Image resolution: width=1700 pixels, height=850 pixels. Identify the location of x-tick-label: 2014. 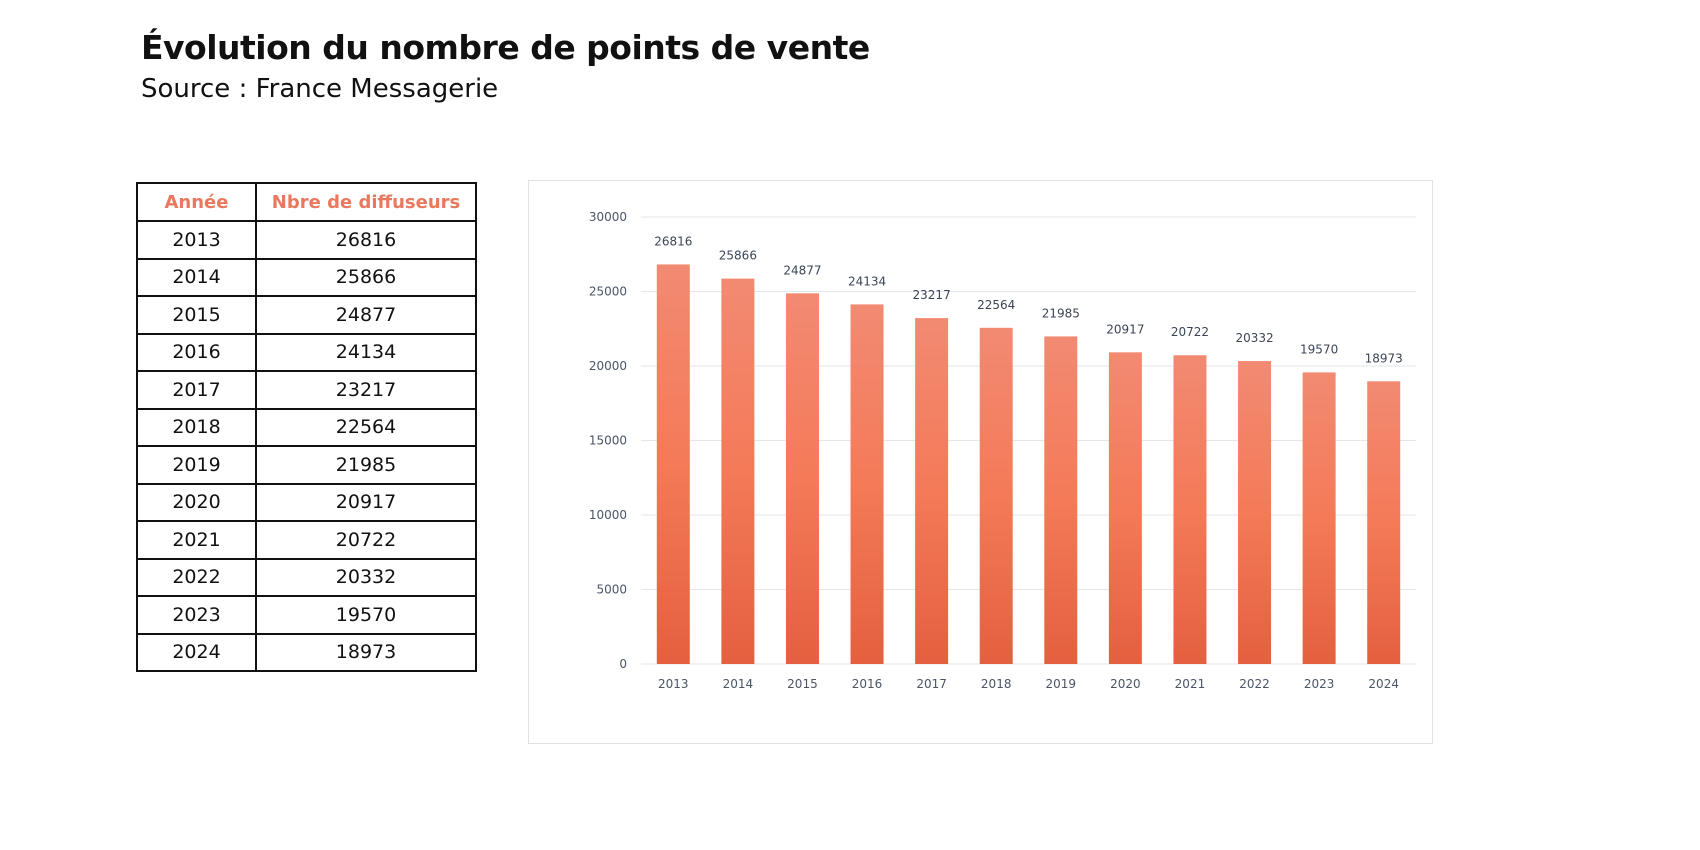
(738, 684).